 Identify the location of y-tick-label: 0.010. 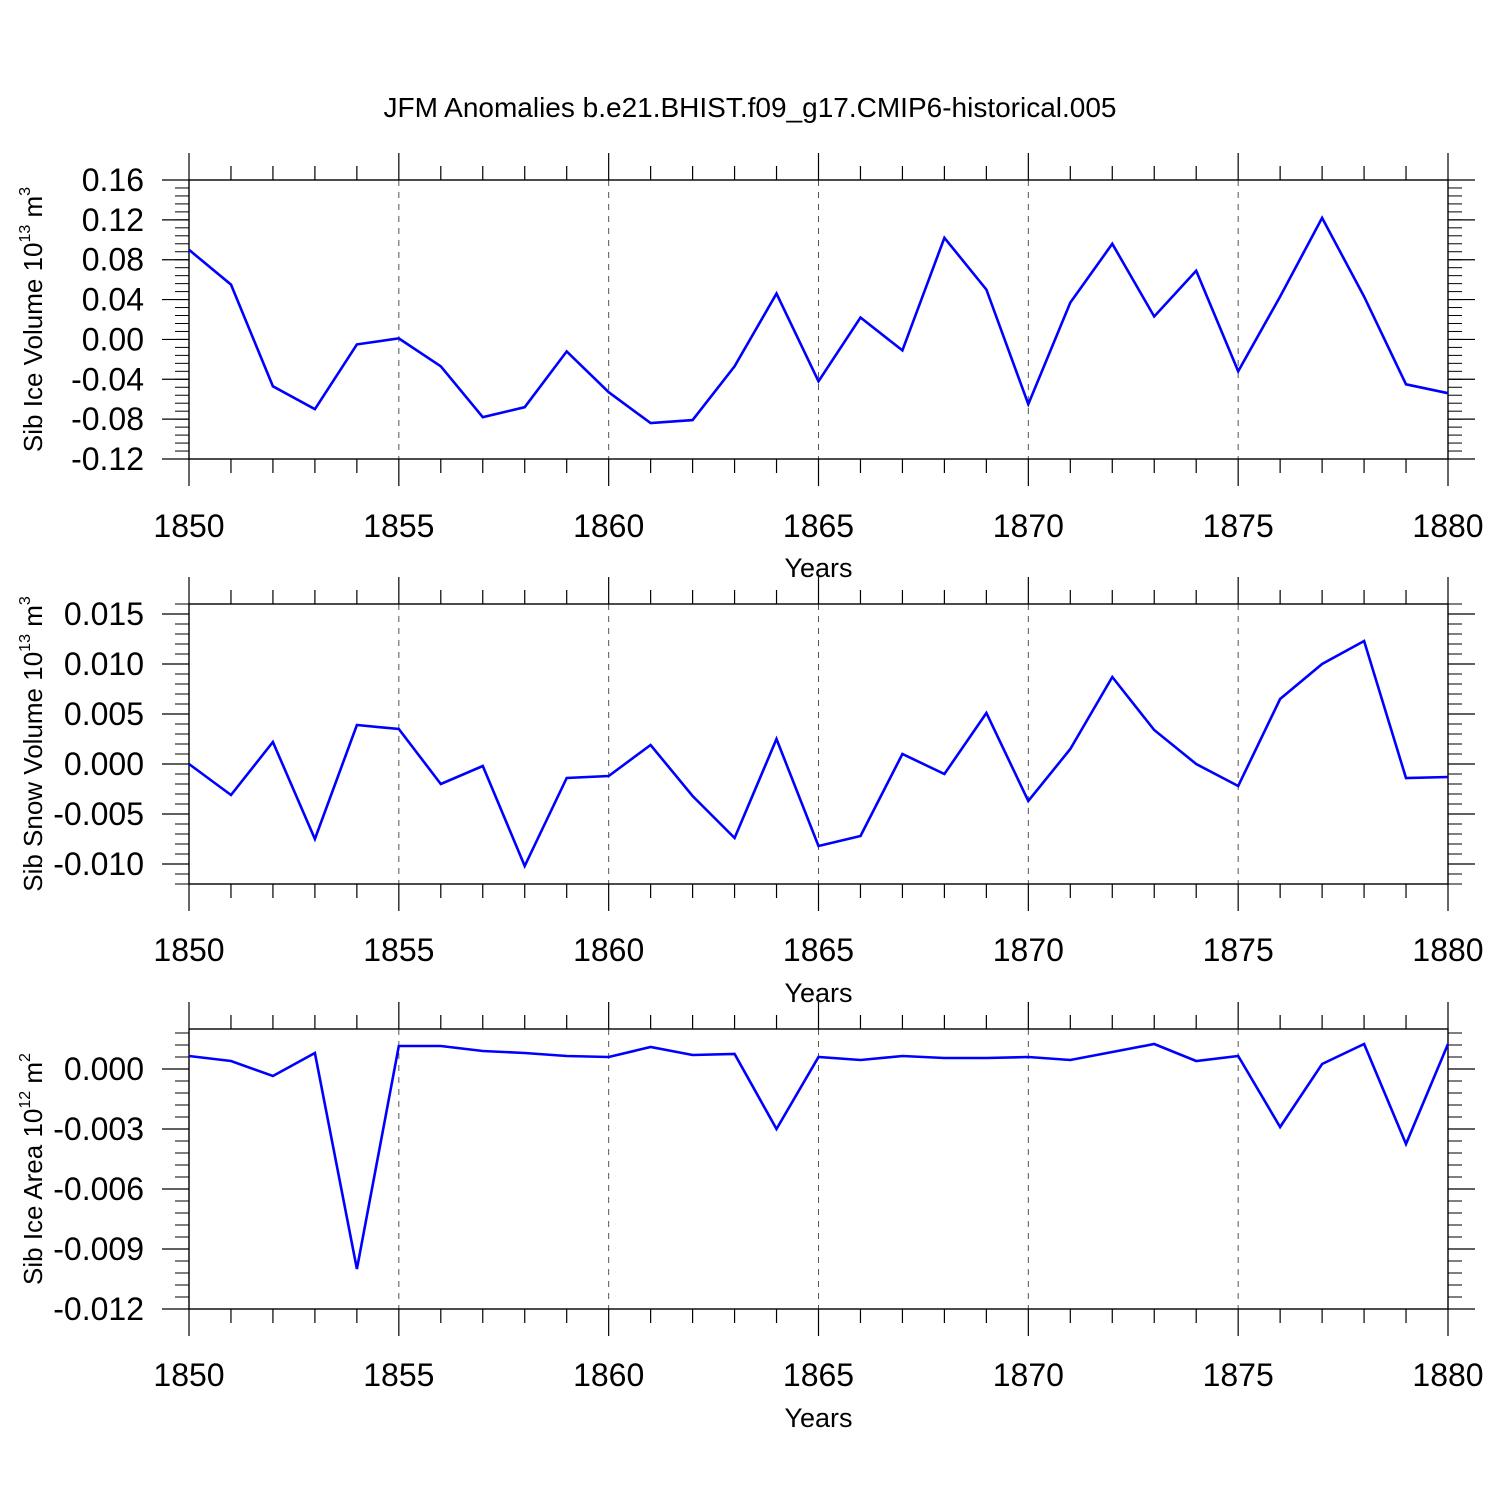
(104, 664).